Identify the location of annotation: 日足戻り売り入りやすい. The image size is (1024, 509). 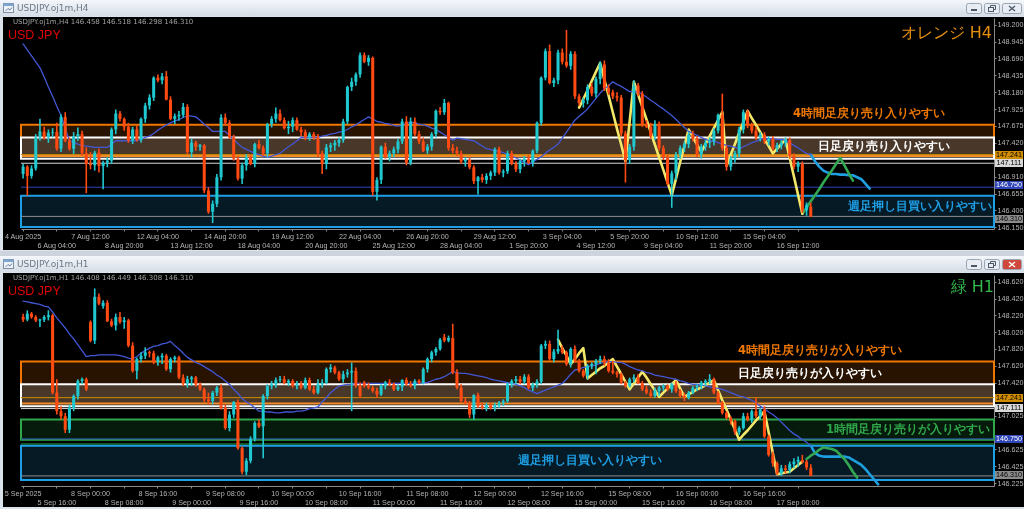
(884, 146).